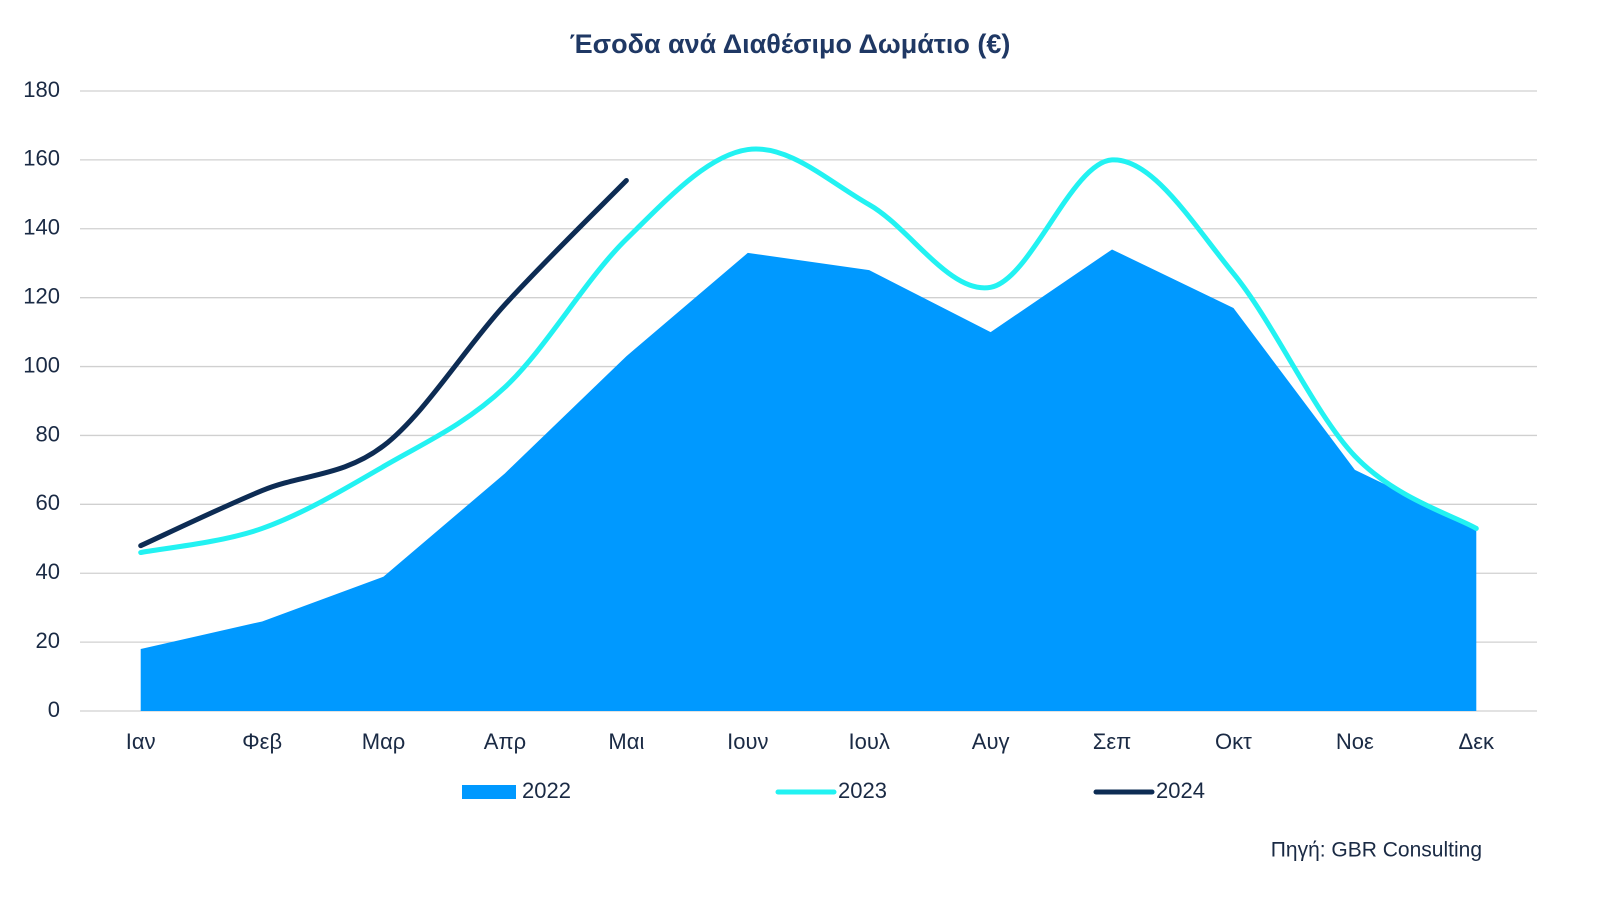 The width and height of the screenshot is (1600, 903). What do you see at coordinates (48, 433) in the screenshot?
I see `y-tick-label: 80` at bounding box center [48, 433].